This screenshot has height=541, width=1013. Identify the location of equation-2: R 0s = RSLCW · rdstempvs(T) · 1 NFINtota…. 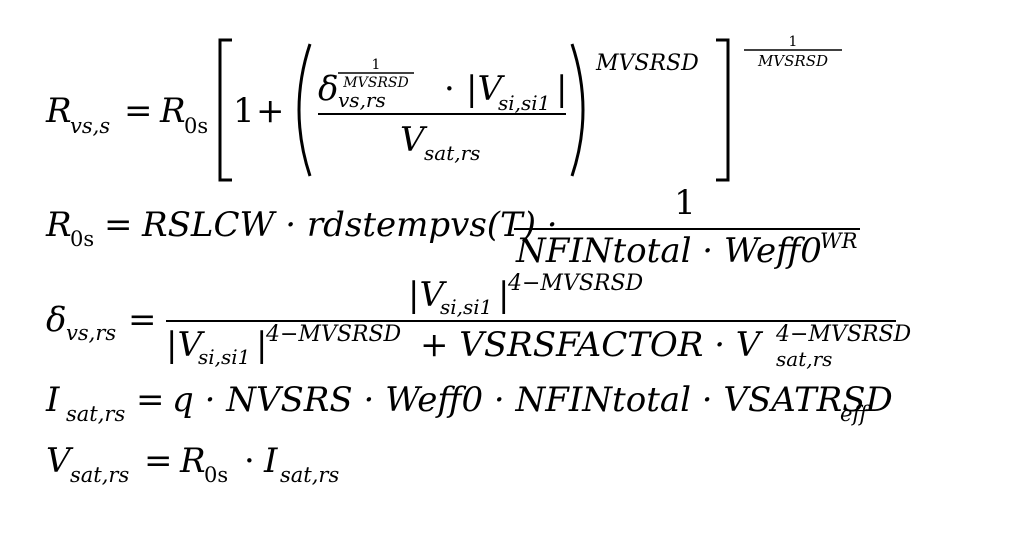
(452, 227).